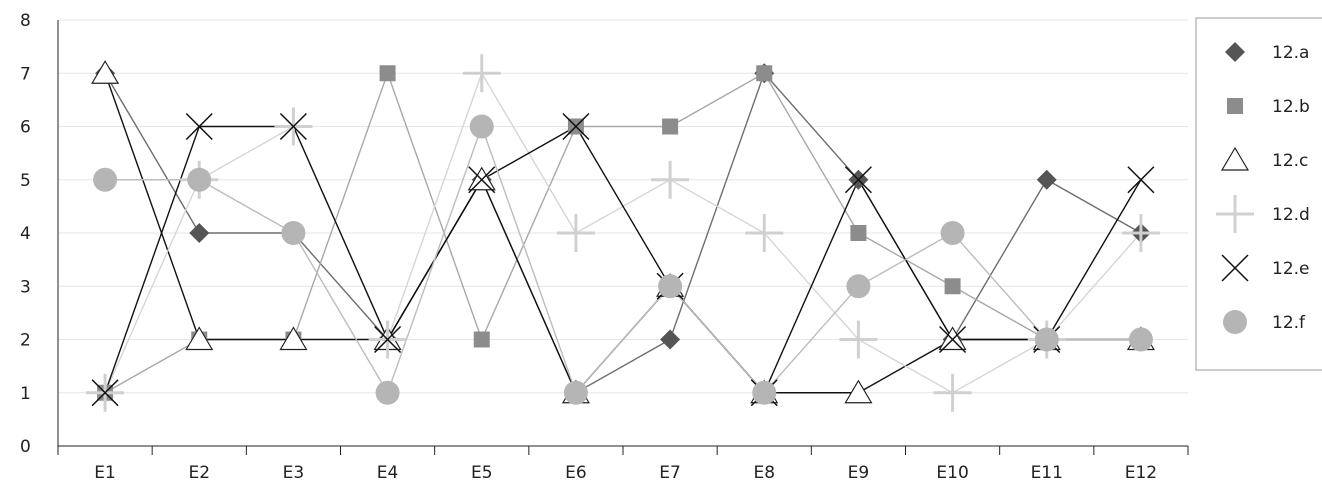  I want to click on legend-box, so click(1258, 194).